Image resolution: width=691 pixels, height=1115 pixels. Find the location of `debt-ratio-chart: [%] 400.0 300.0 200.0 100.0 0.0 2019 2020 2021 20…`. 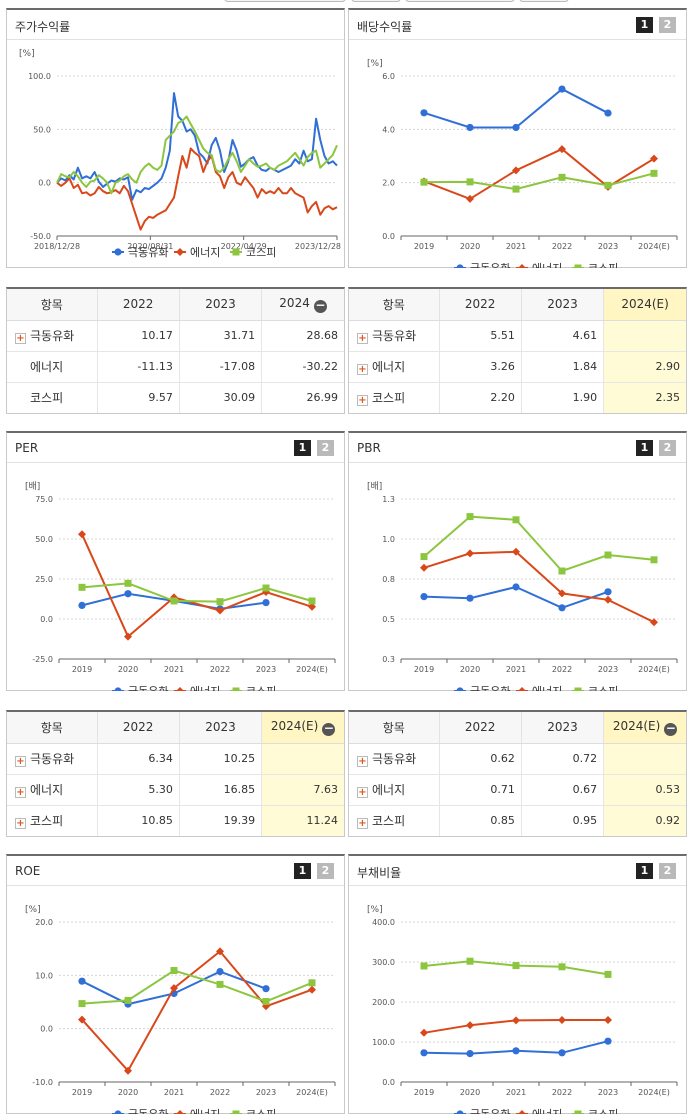

debt-ratio-chart: [%] 400.0 300.0 200.0 100.0 0.0 2019 2020 2021 20… is located at coordinates (522, 1009).